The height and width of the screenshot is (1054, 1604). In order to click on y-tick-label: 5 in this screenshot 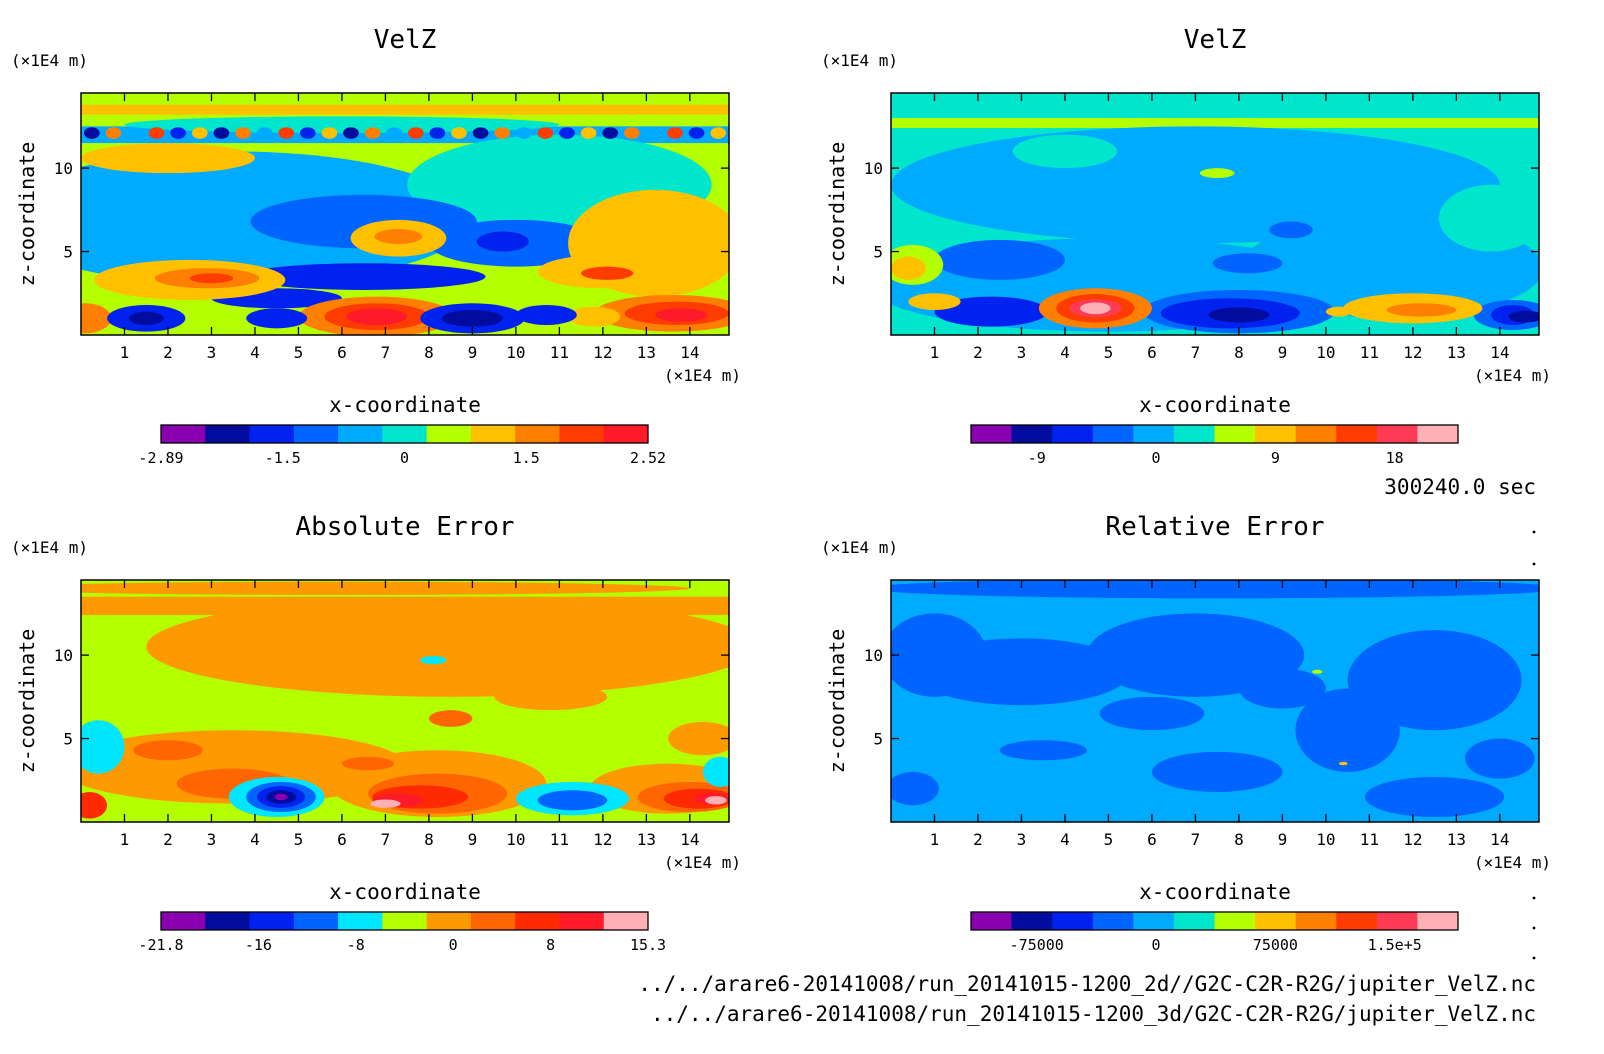, I will do `click(878, 739)`.